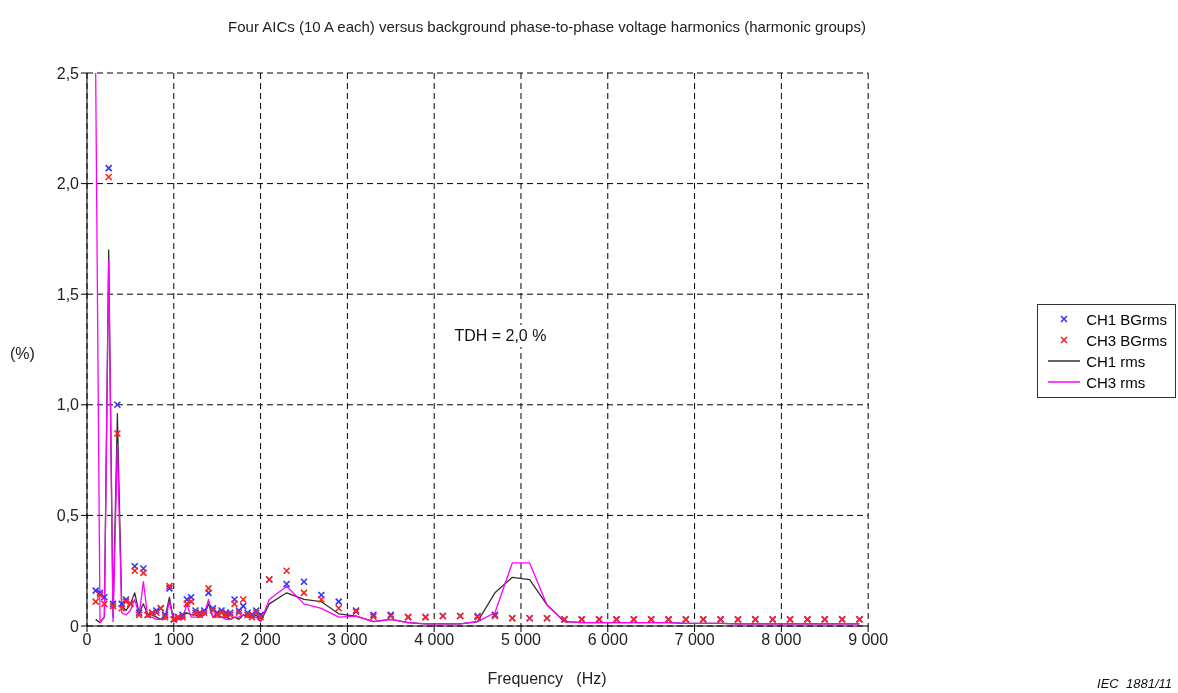 Image resolution: width=1178 pixels, height=693 pixels. What do you see at coordinates (68, 184) in the screenshot?
I see `y-tick-label: 2,0` at bounding box center [68, 184].